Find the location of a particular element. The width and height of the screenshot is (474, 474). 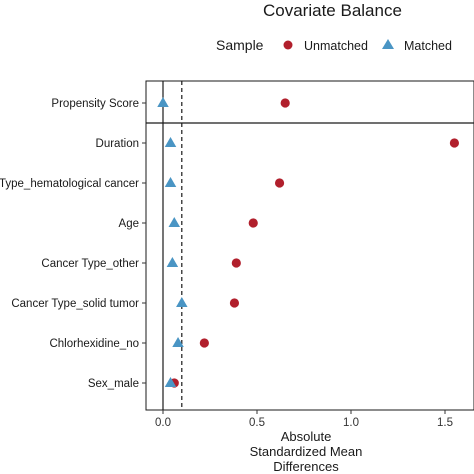

y-tick-label: Duration is located at coordinates (117, 144).